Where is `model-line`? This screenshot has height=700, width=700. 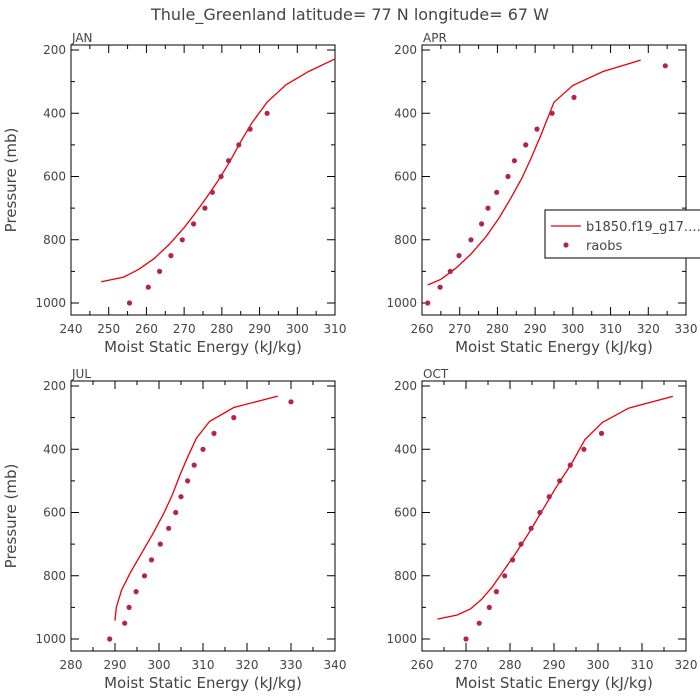
model-line is located at coordinates (196, 508).